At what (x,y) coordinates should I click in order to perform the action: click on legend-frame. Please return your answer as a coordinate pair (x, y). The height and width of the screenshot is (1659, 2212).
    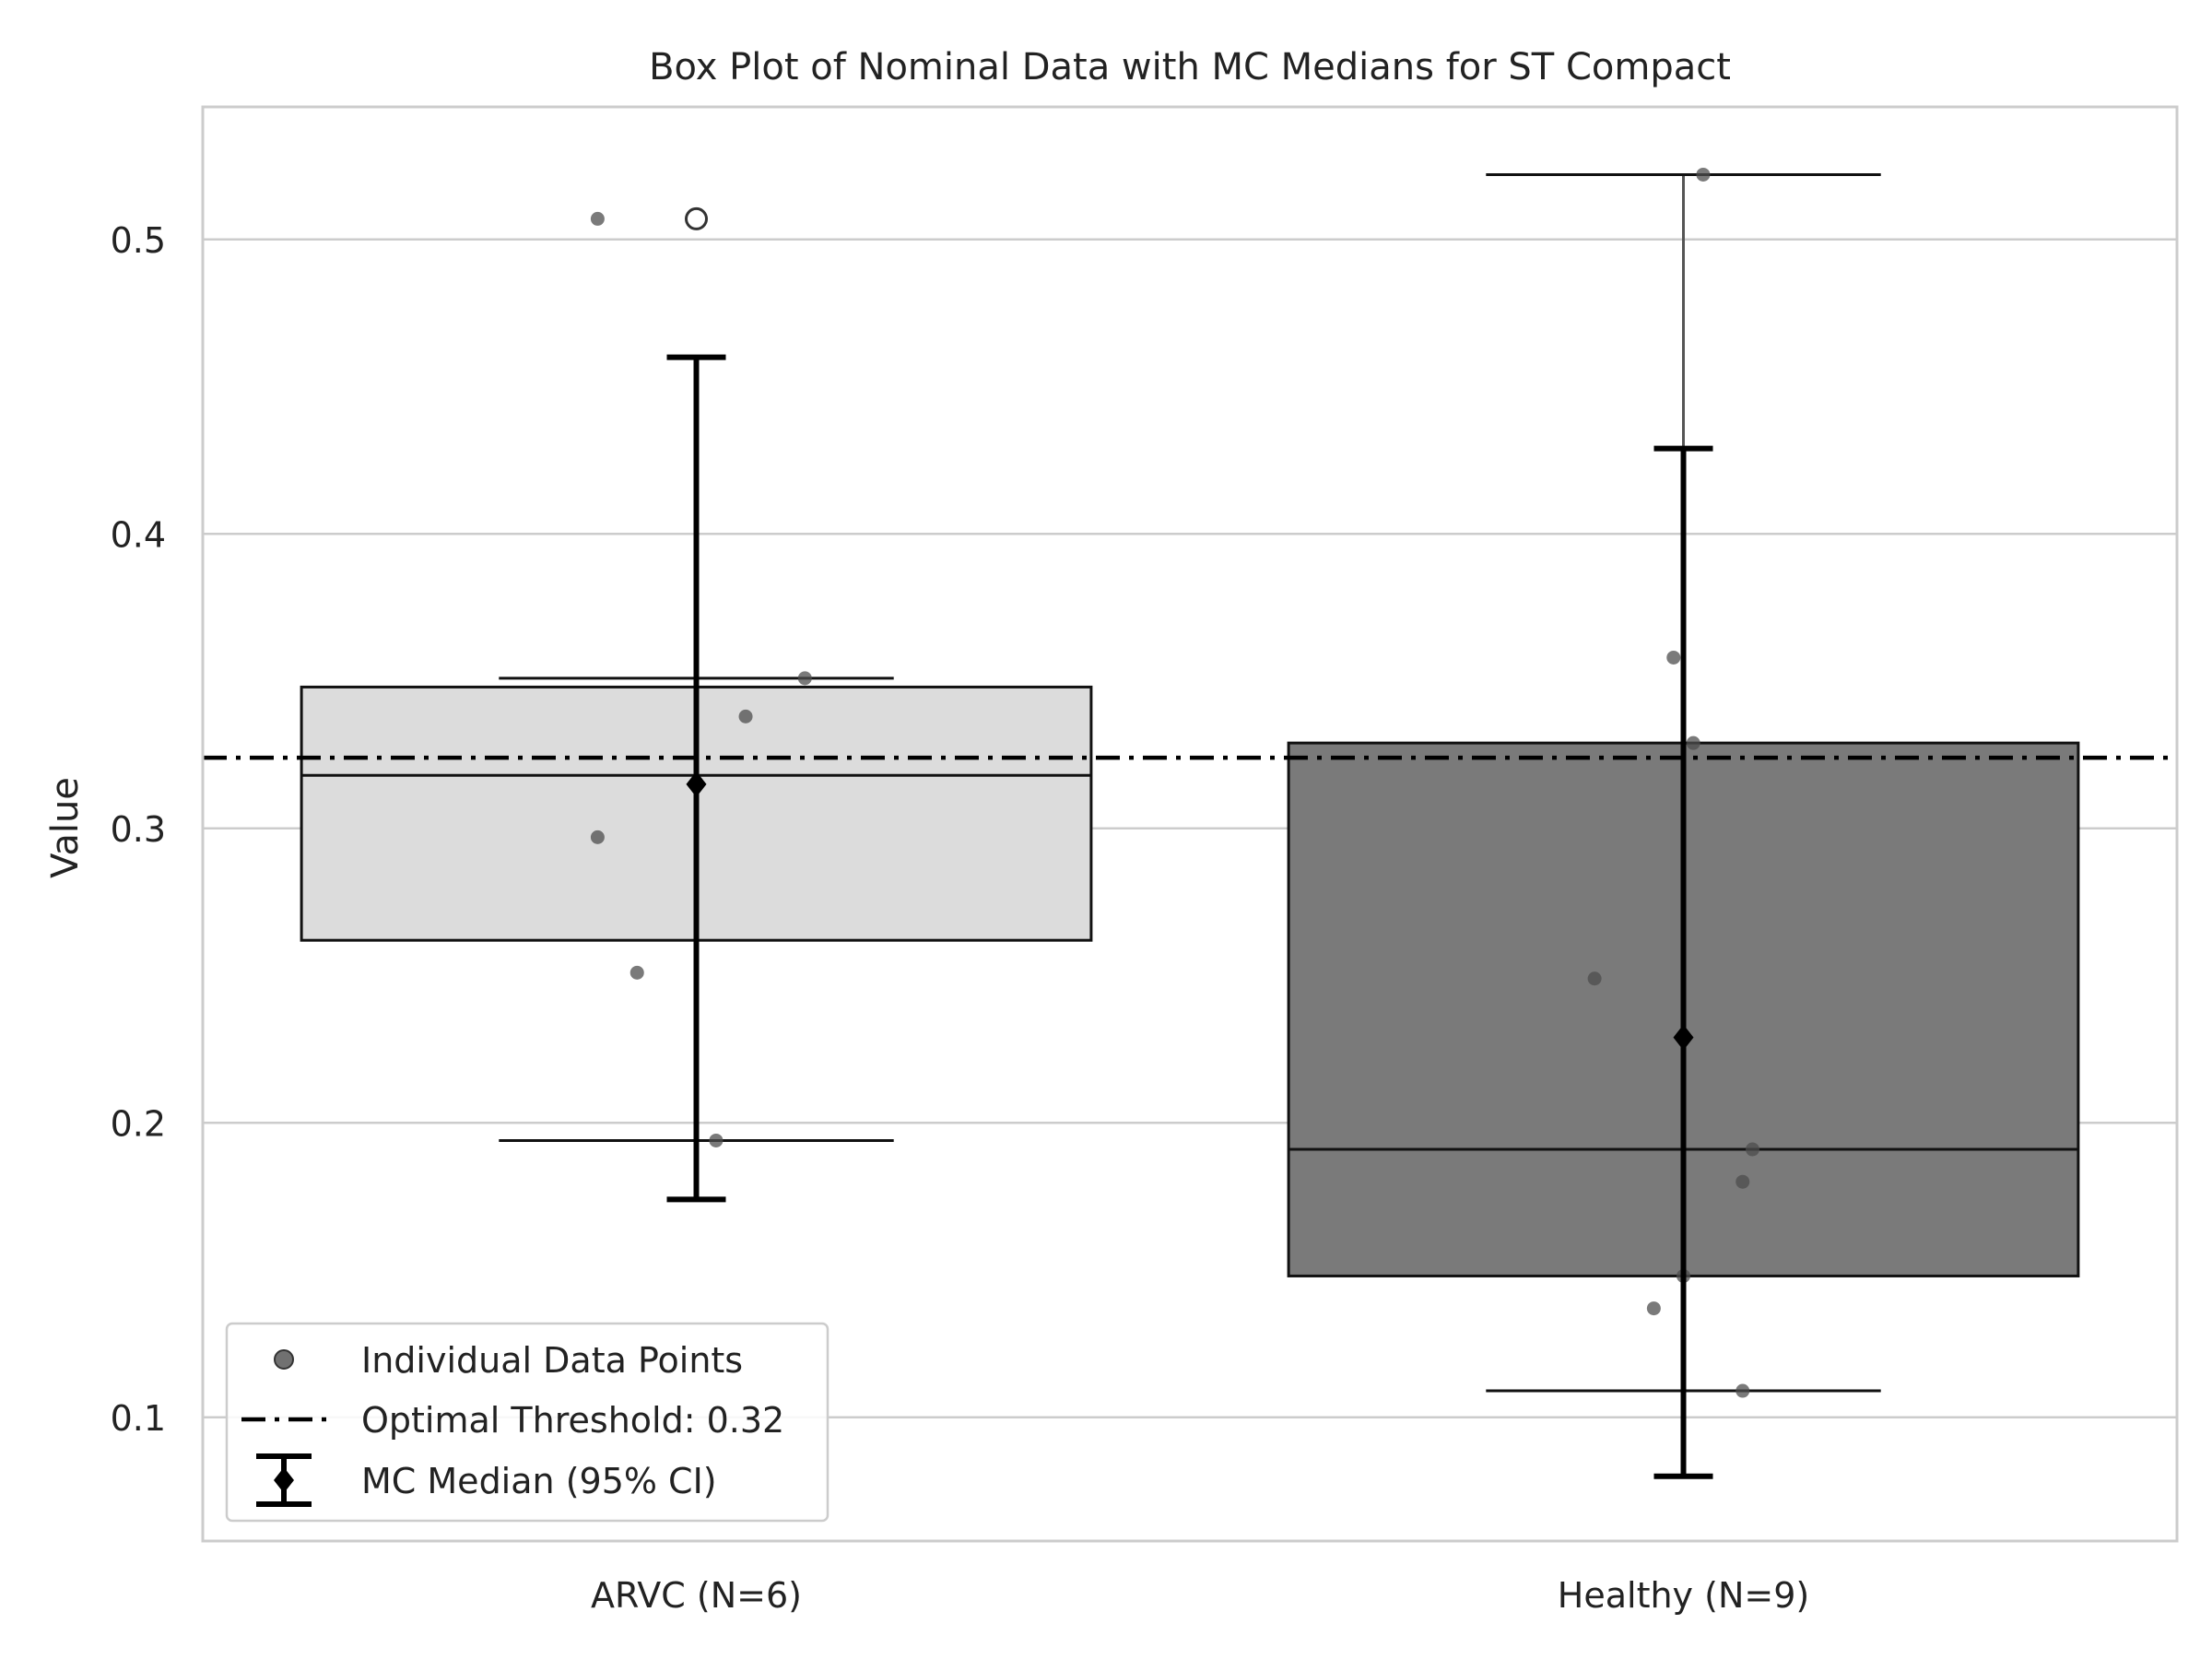
    Looking at the image, I should click on (527, 1422).